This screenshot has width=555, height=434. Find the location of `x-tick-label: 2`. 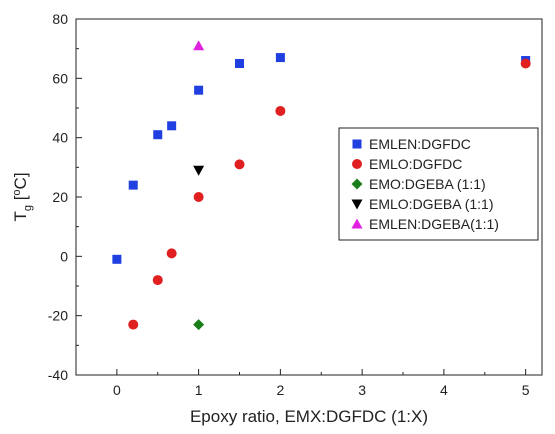

x-tick-label: 2 is located at coordinates (280, 390).